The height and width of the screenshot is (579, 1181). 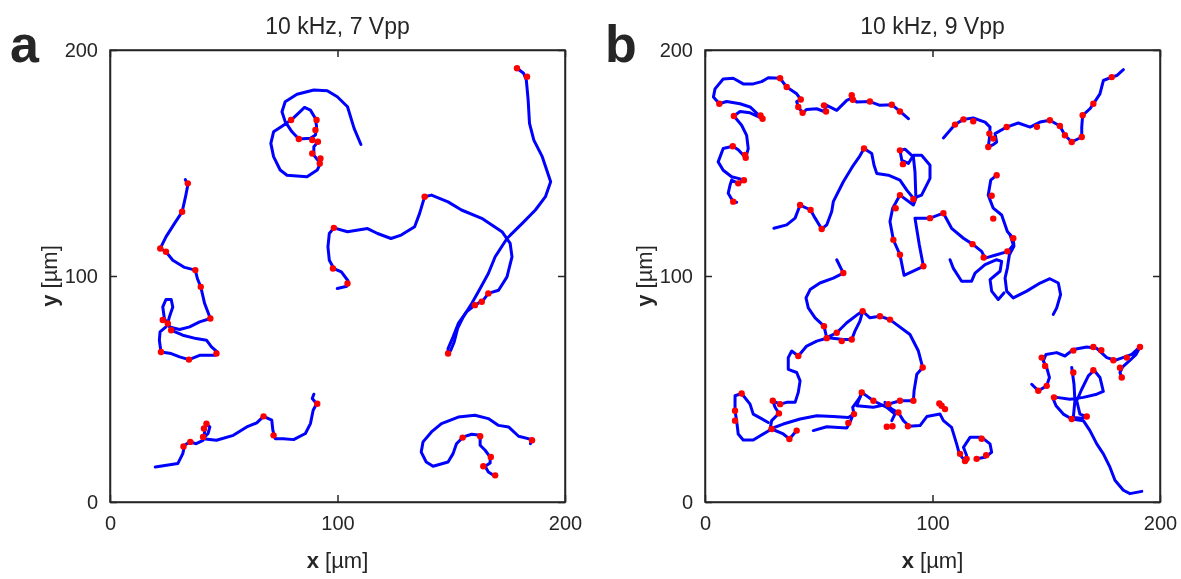 I want to click on chart-title: 10 kHz, 9 Vpp, so click(x=932, y=26).